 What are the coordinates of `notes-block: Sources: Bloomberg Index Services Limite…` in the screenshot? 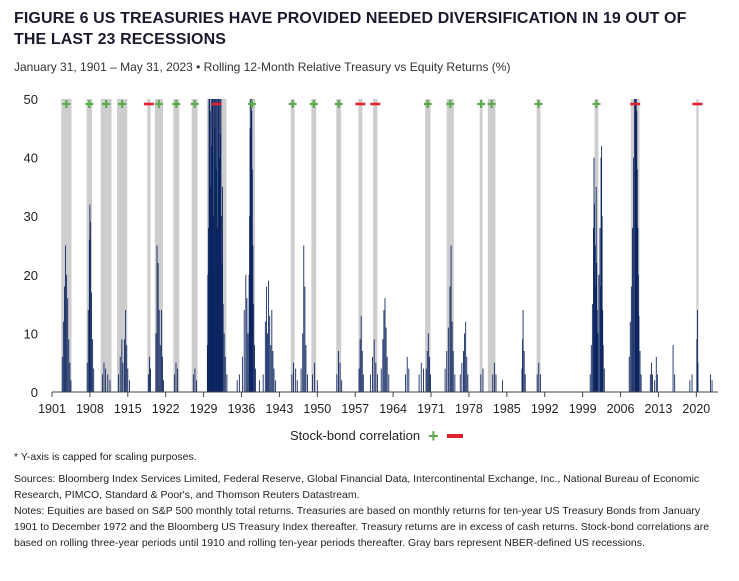 It's located at (370, 511).